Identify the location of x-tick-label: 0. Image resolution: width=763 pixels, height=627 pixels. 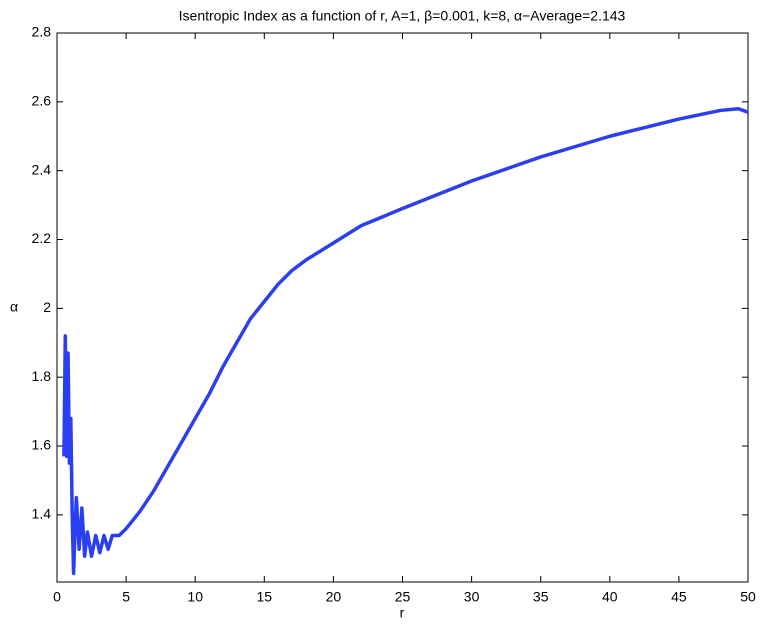
(57, 597).